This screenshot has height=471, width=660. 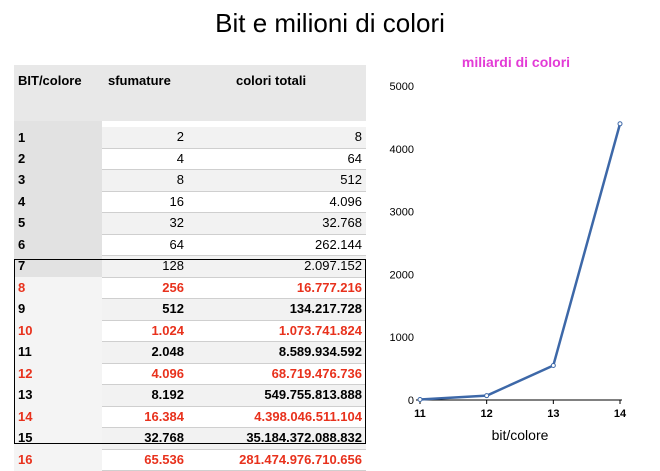 I want to click on y-tick-label: 1000, so click(x=402, y=338).